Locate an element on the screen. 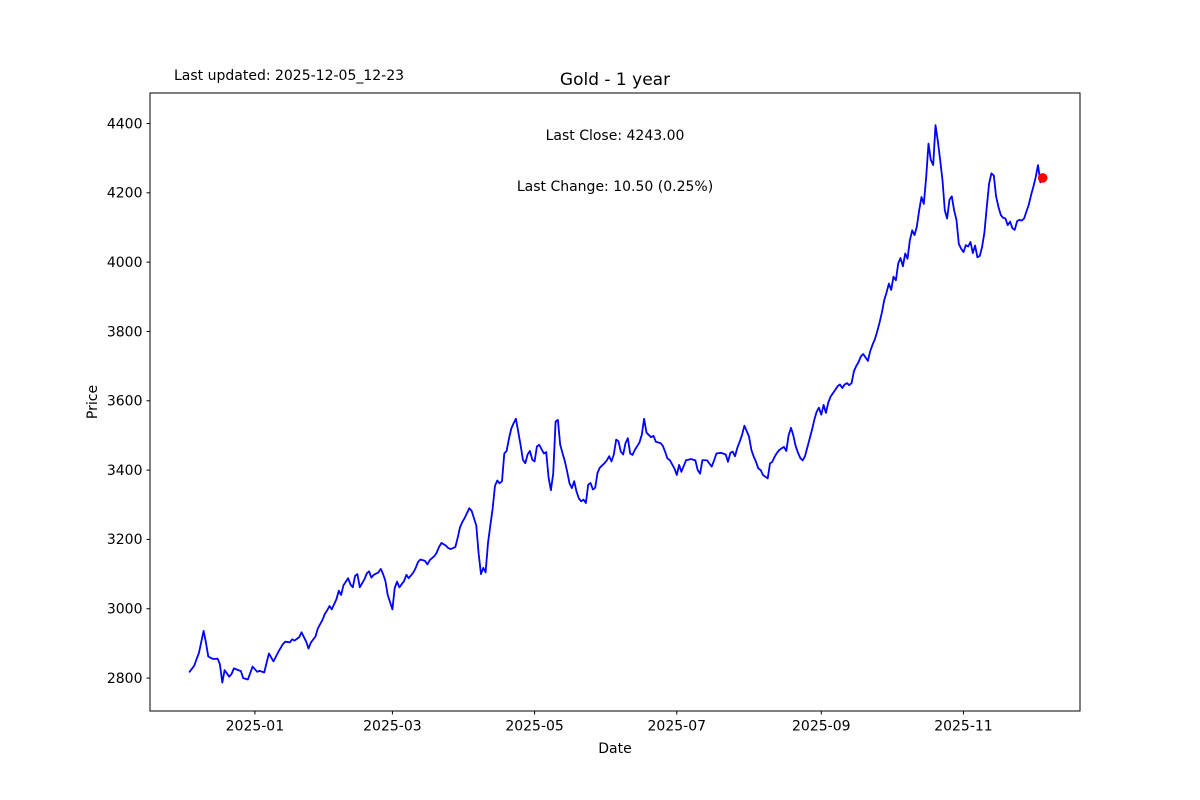 Image resolution: width=1200 pixels, height=800 pixels. y-tick-label: 2800 is located at coordinates (125, 679).